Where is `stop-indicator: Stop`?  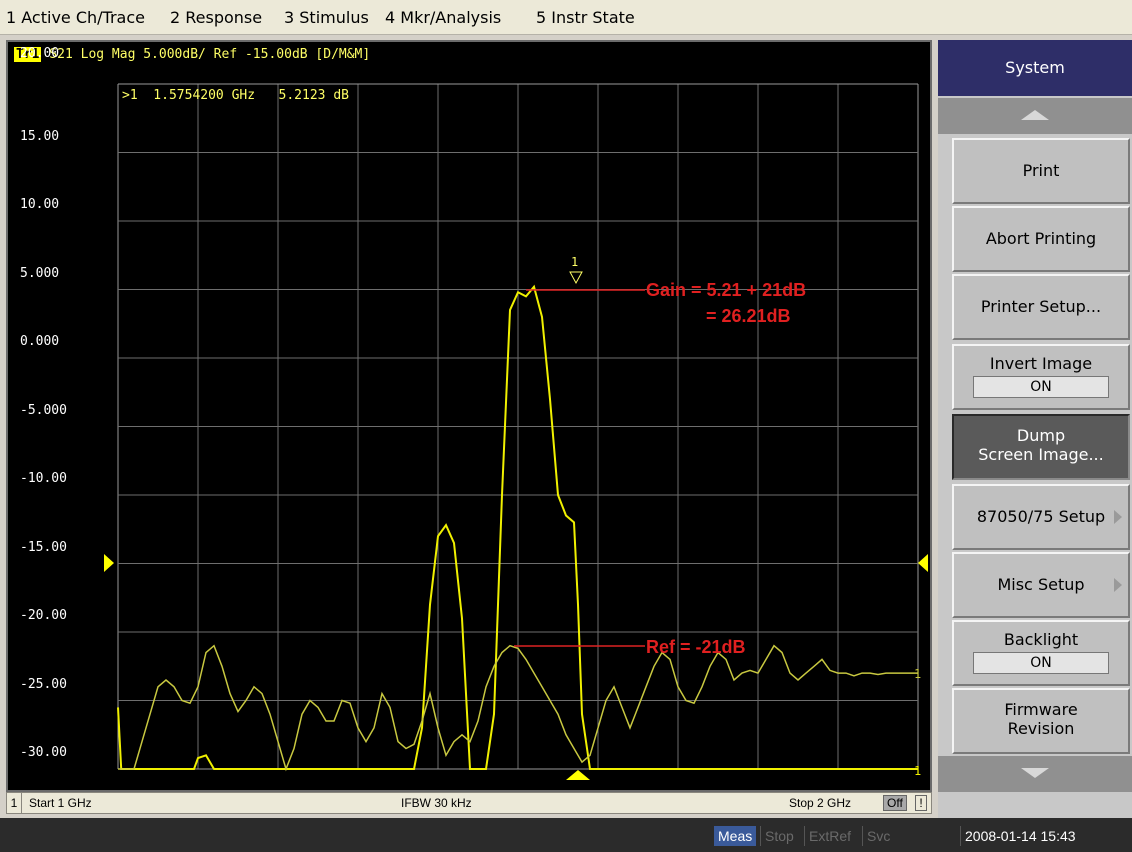
stop-indicator: Stop is located at coordinates (779, 836).